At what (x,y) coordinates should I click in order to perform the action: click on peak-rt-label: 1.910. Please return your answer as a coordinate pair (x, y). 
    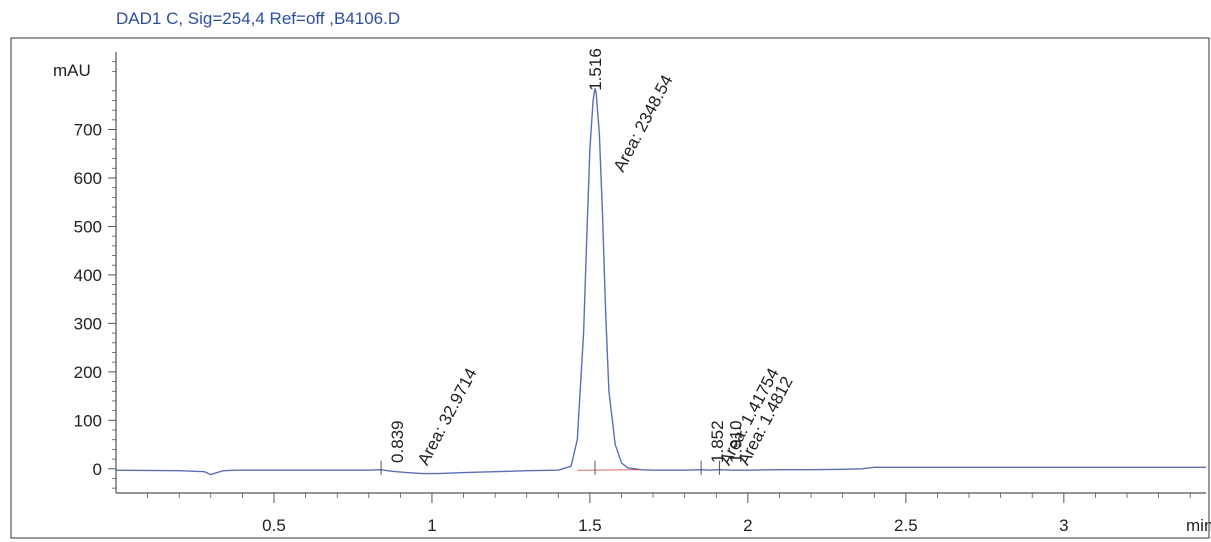
    Looking at the image, I should click on (735, 441).